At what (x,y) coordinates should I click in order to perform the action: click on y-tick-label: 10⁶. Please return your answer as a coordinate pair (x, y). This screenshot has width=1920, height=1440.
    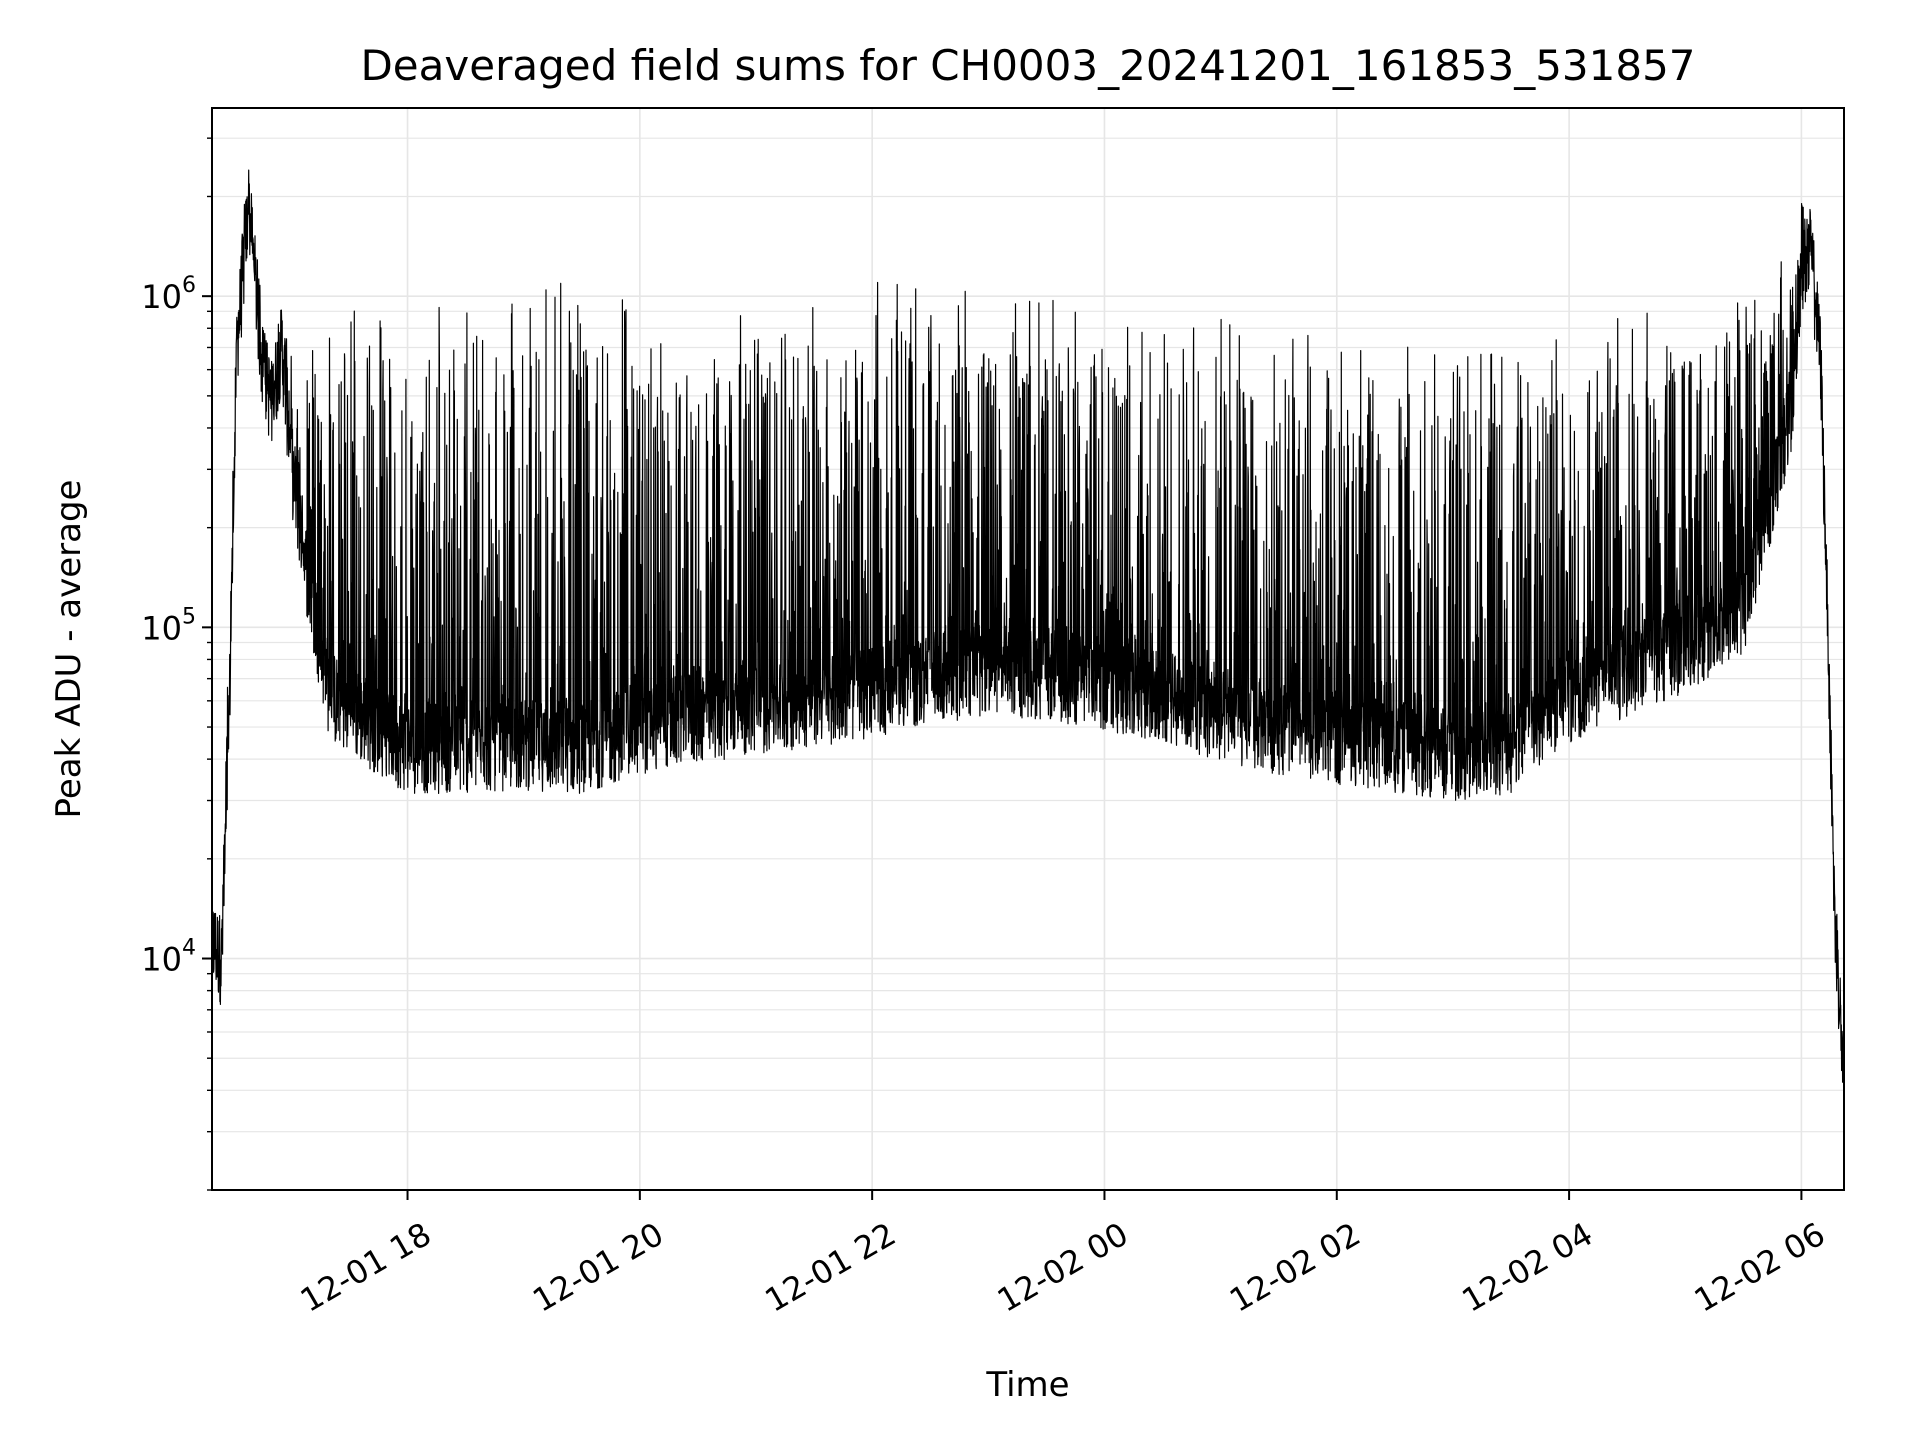
    Looking at the image, I should click on (168, 294).